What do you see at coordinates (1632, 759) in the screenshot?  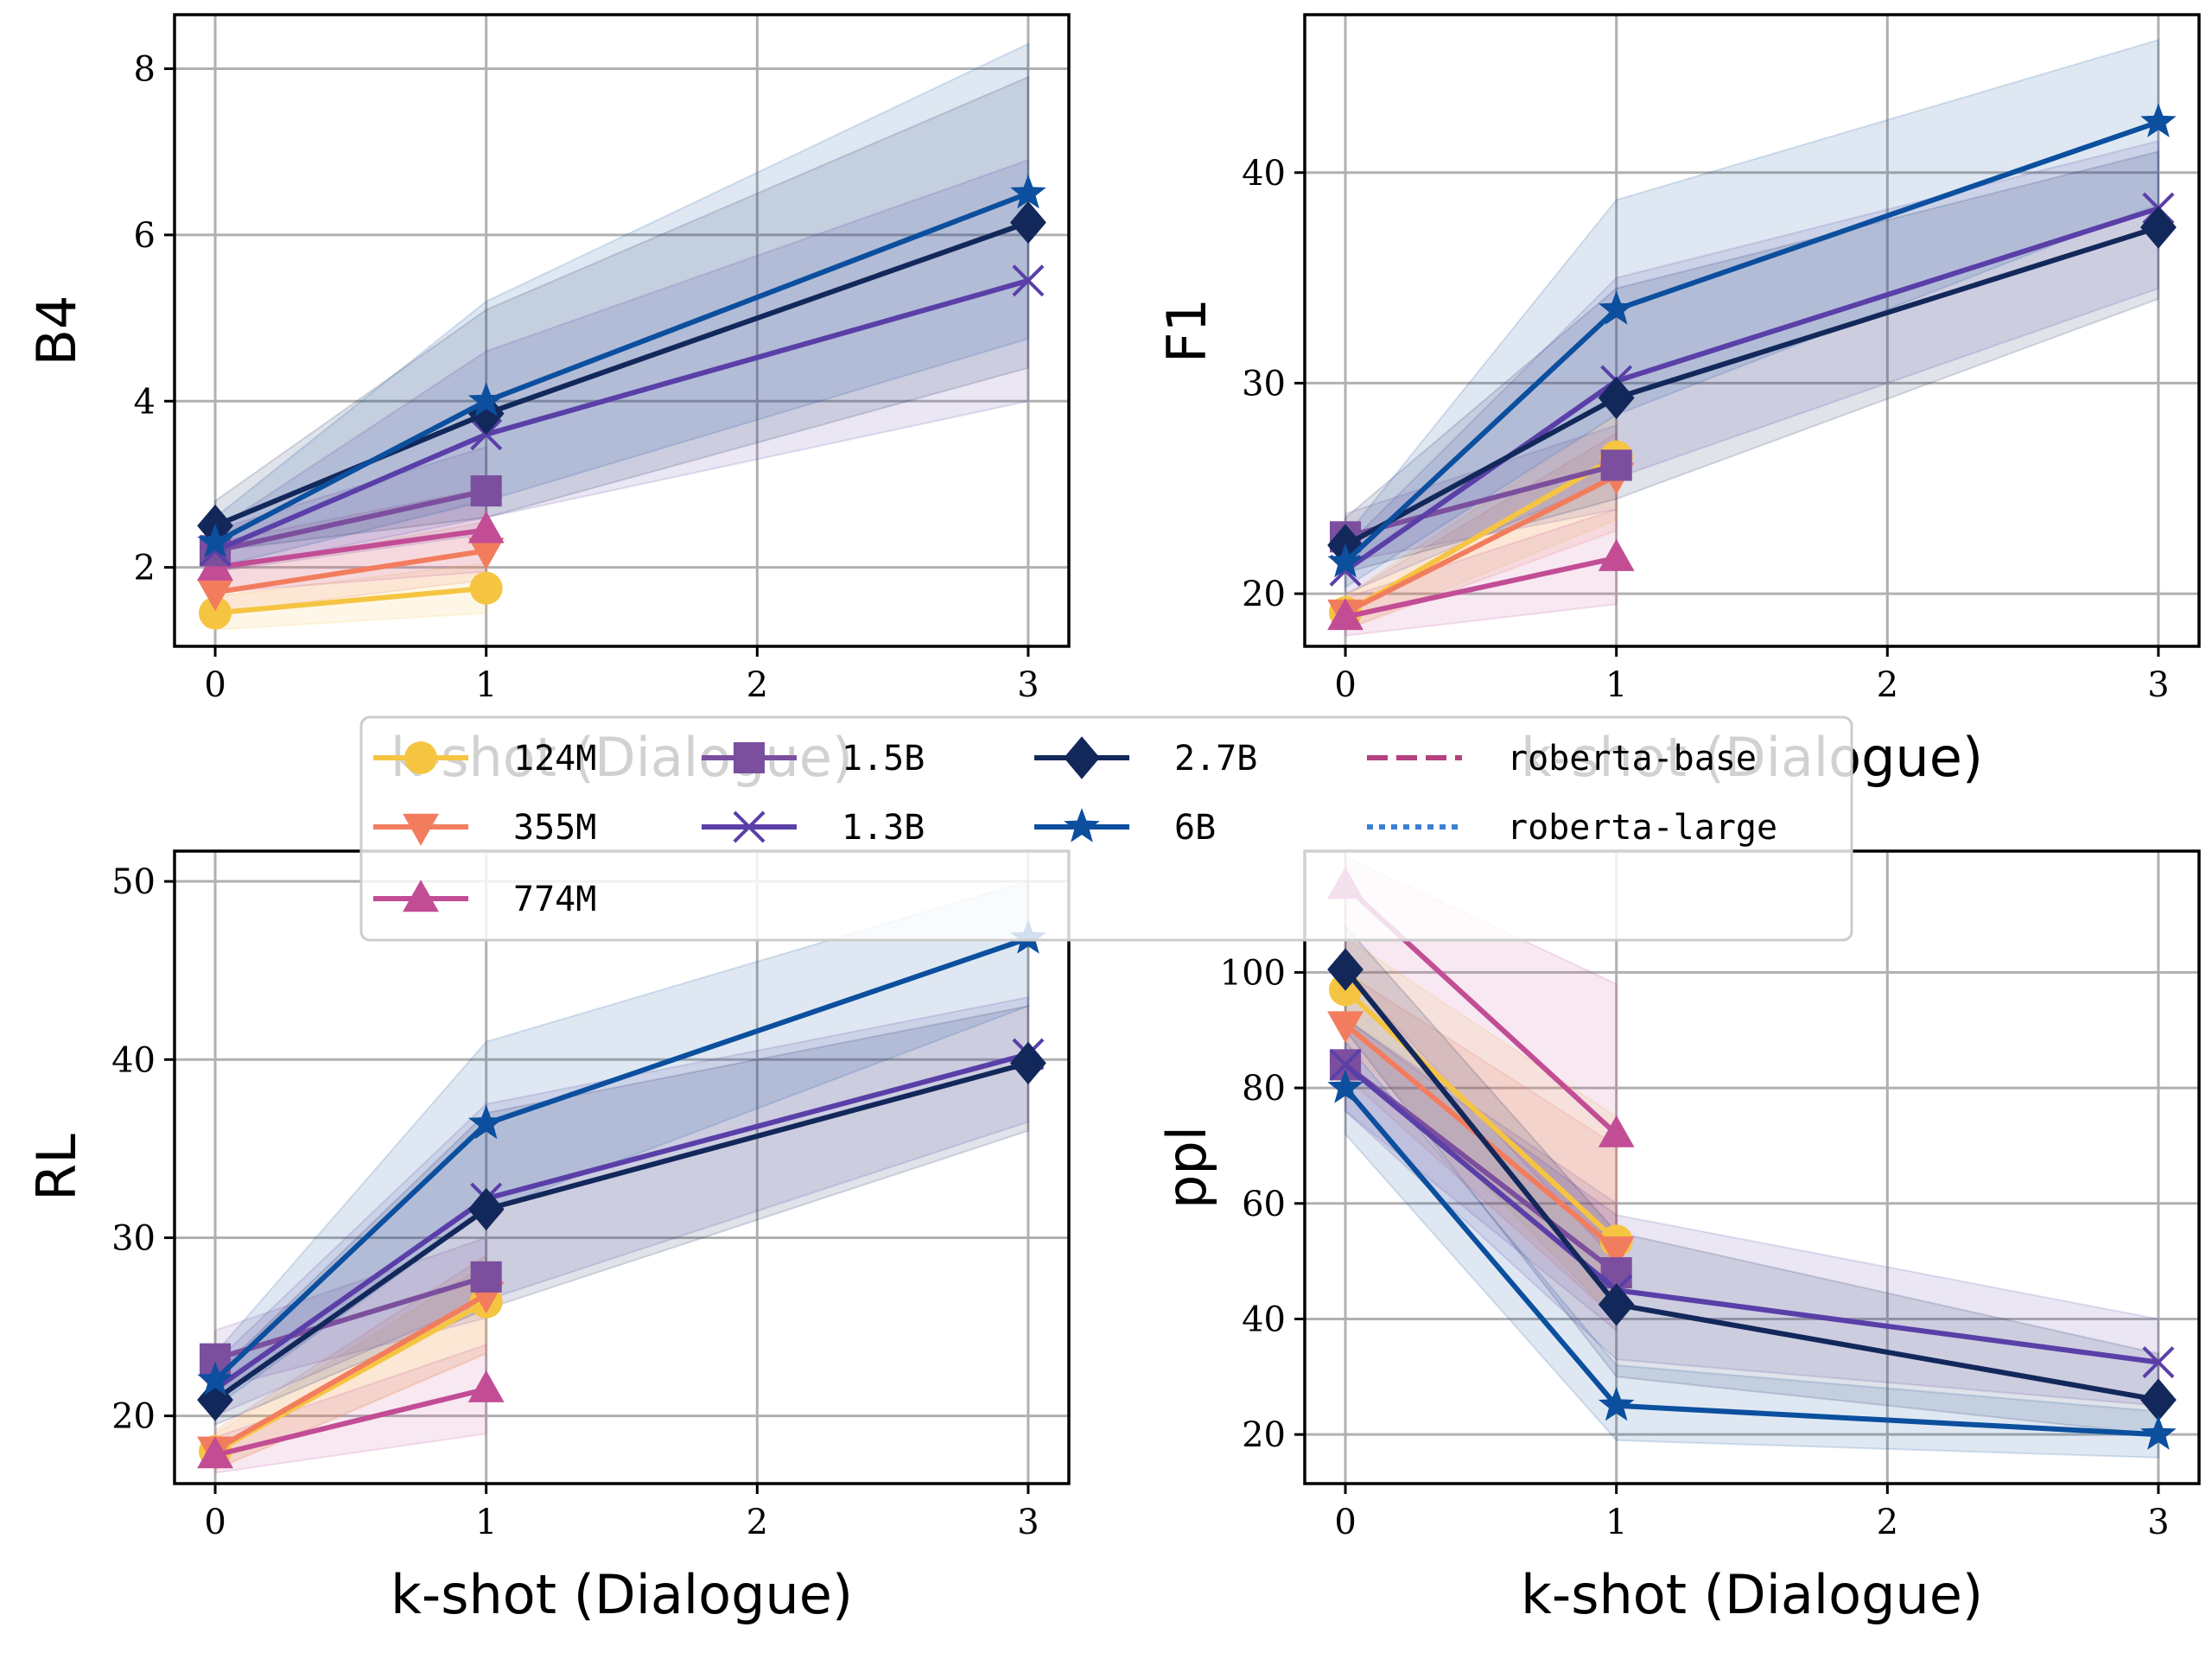 I see `legend-label: roberta-base` at bounding box center [1632, 759].